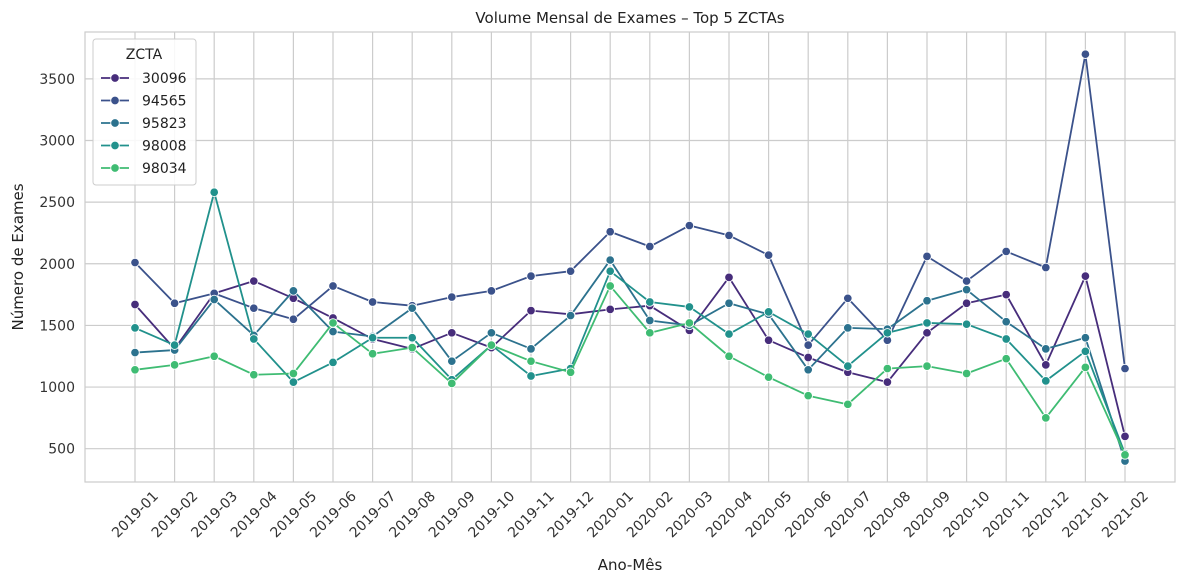 The height and width of the screenshot is (584, 1184). I want to click on y-tick-label: 3000, so click(57, 141).